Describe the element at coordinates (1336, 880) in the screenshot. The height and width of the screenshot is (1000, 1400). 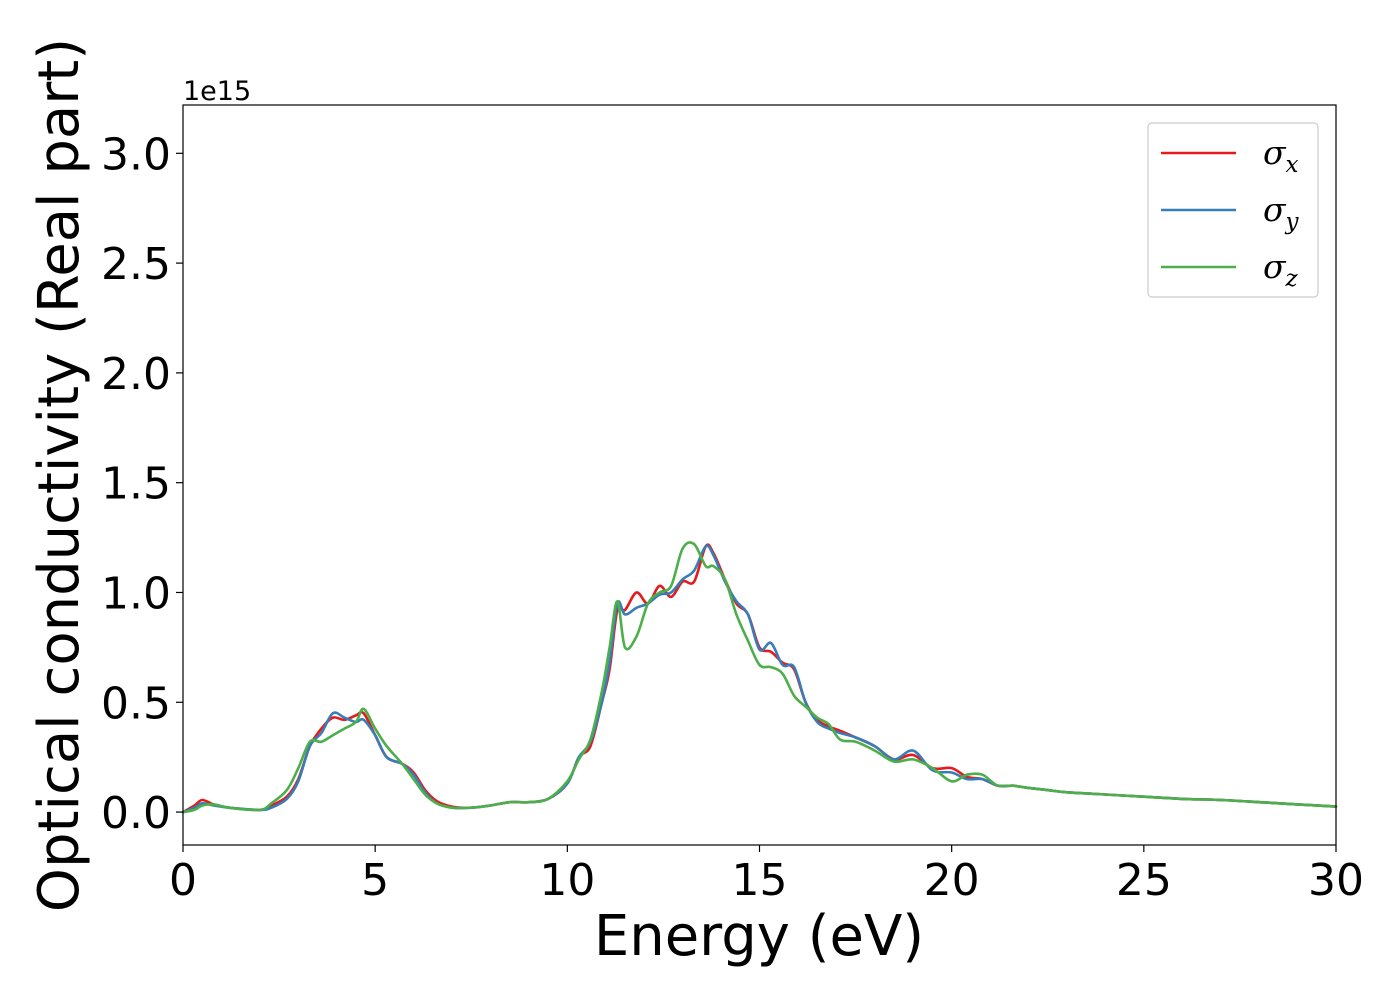
I see `x-tick-label: 30` at that location.